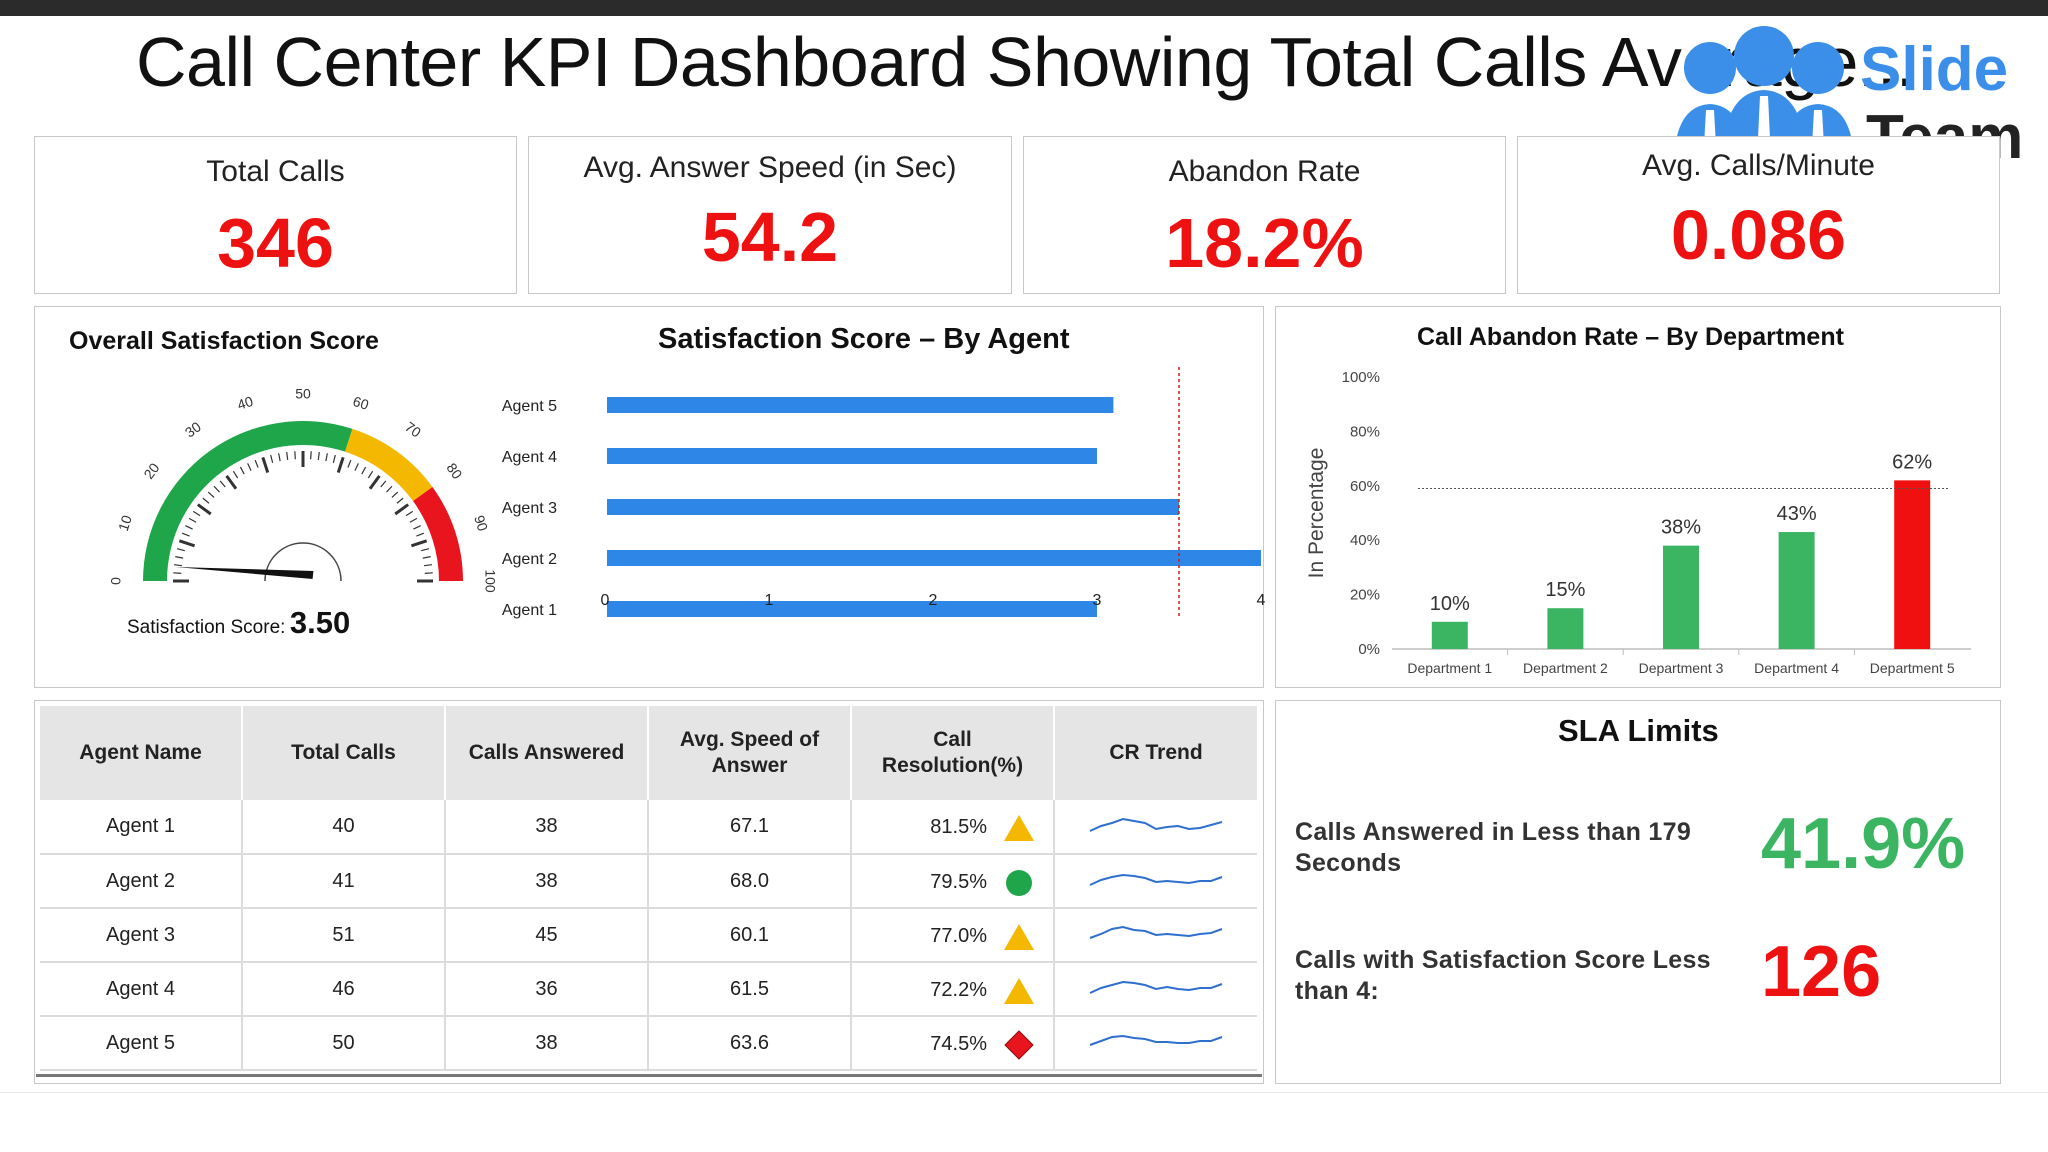 This screenshot has height=1152, width=2048. Describe the element at coordinates (1019, 1045) in the screenshot. I see `red-diamond-icon` at that location.